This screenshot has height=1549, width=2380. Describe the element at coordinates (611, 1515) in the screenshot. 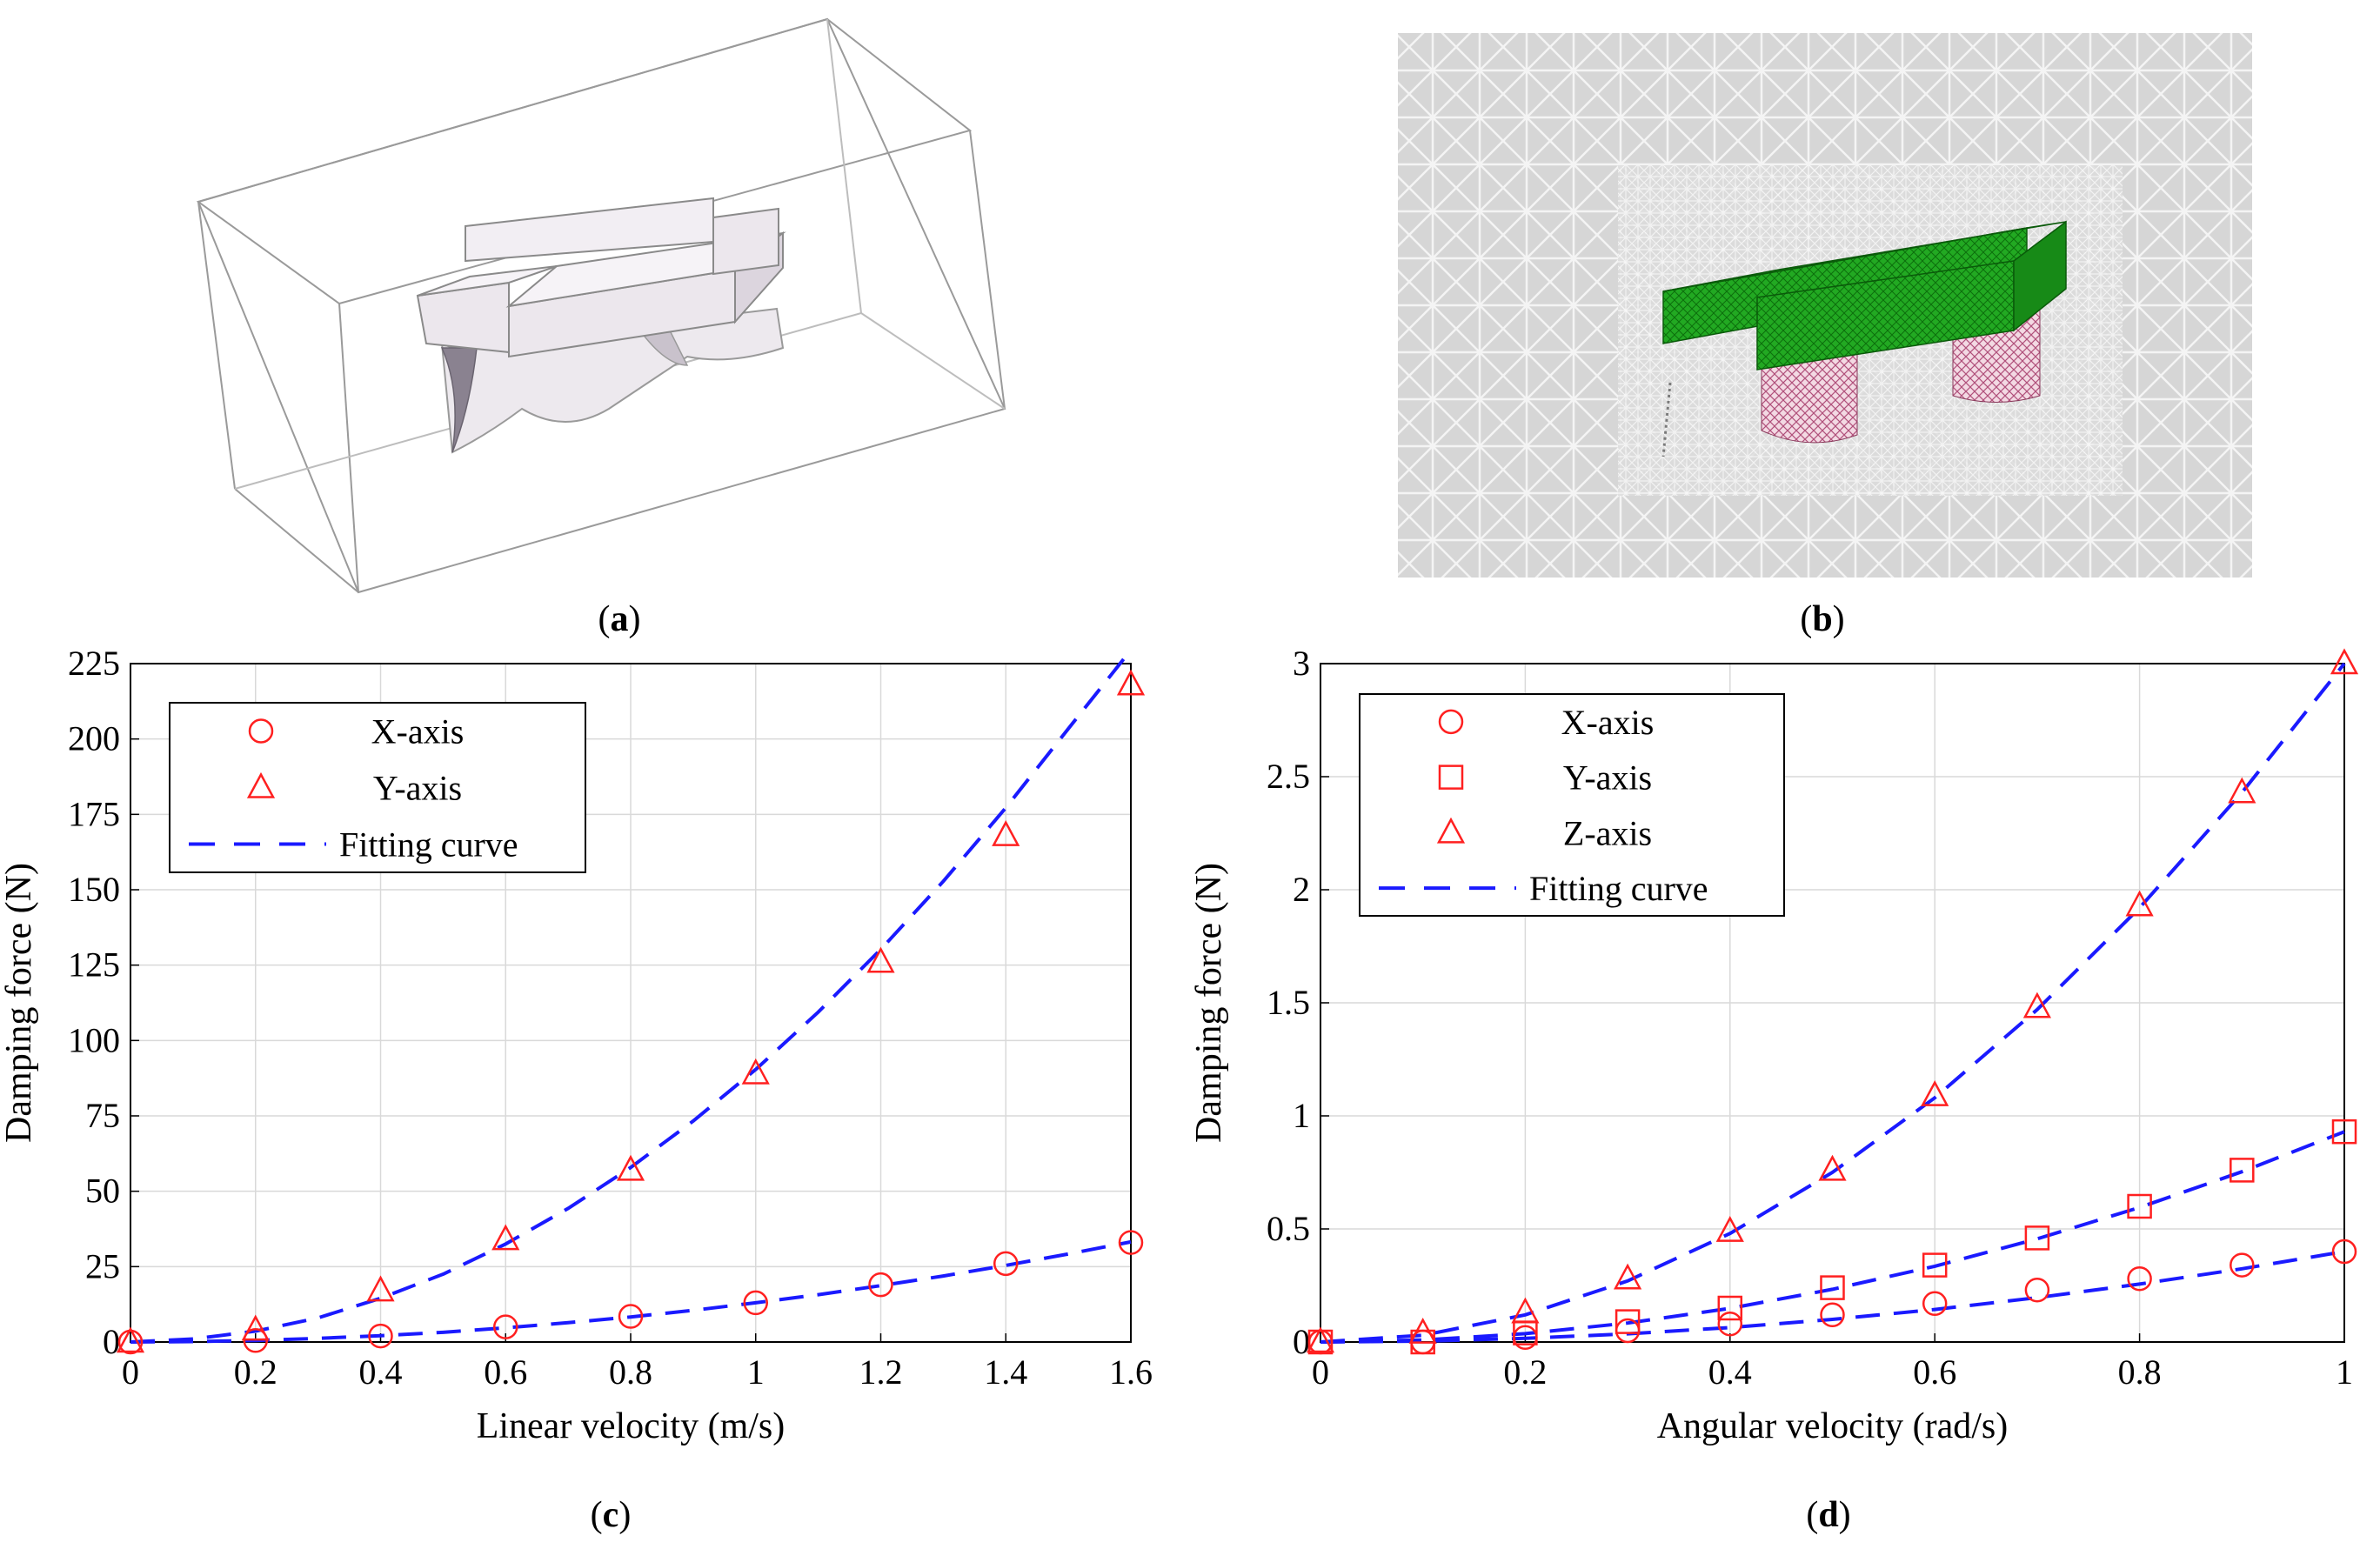

I see `caption-c: (c)` at that location.